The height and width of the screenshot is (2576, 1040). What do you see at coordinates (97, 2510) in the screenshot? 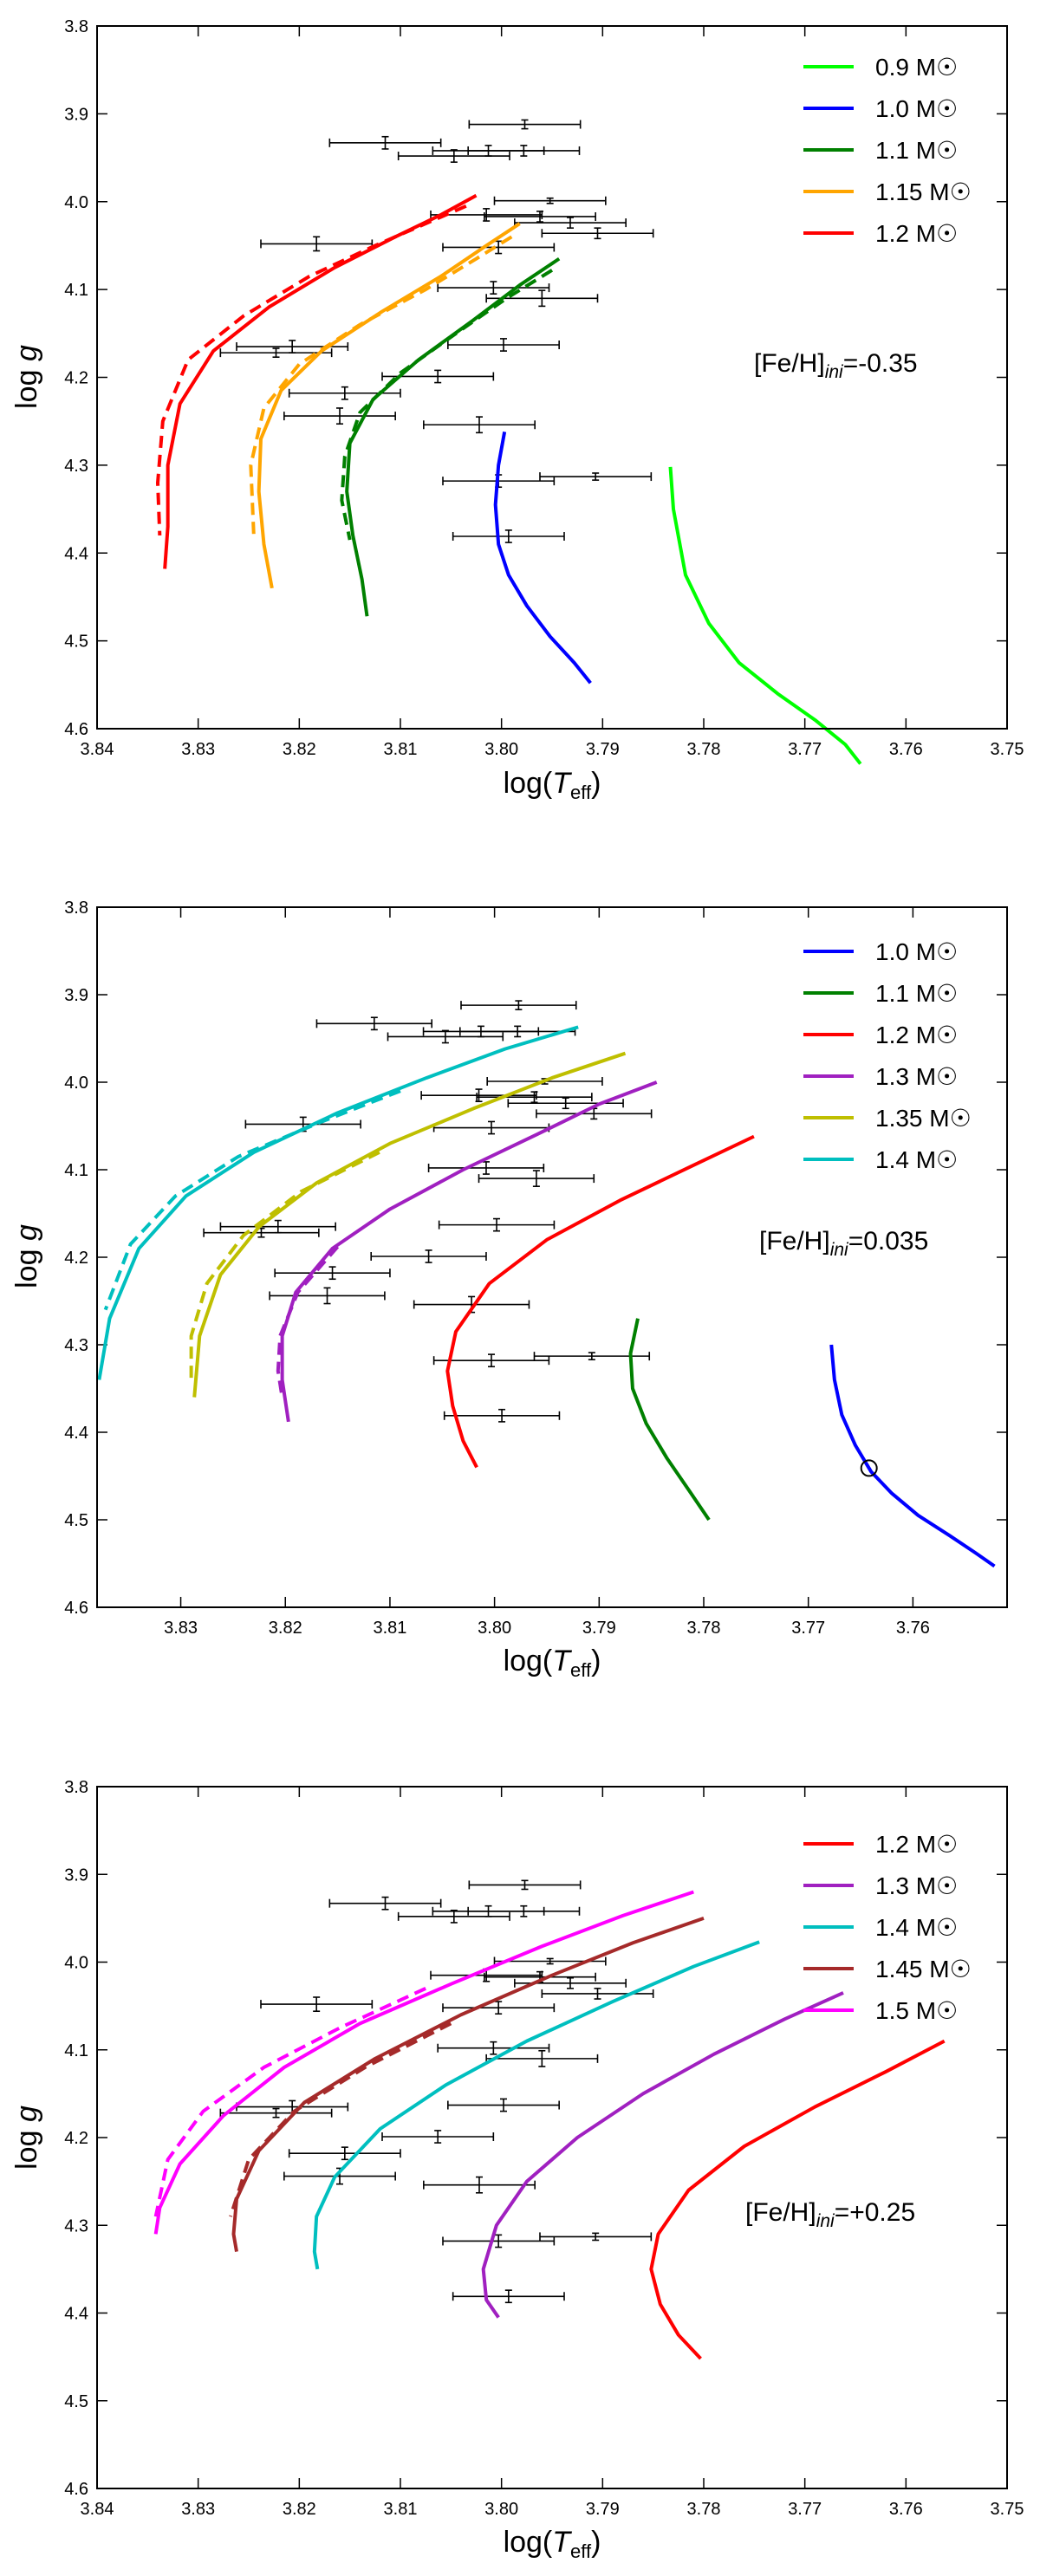
I see `x-tick-label: 3.84` at bounding box center [97, 2510].